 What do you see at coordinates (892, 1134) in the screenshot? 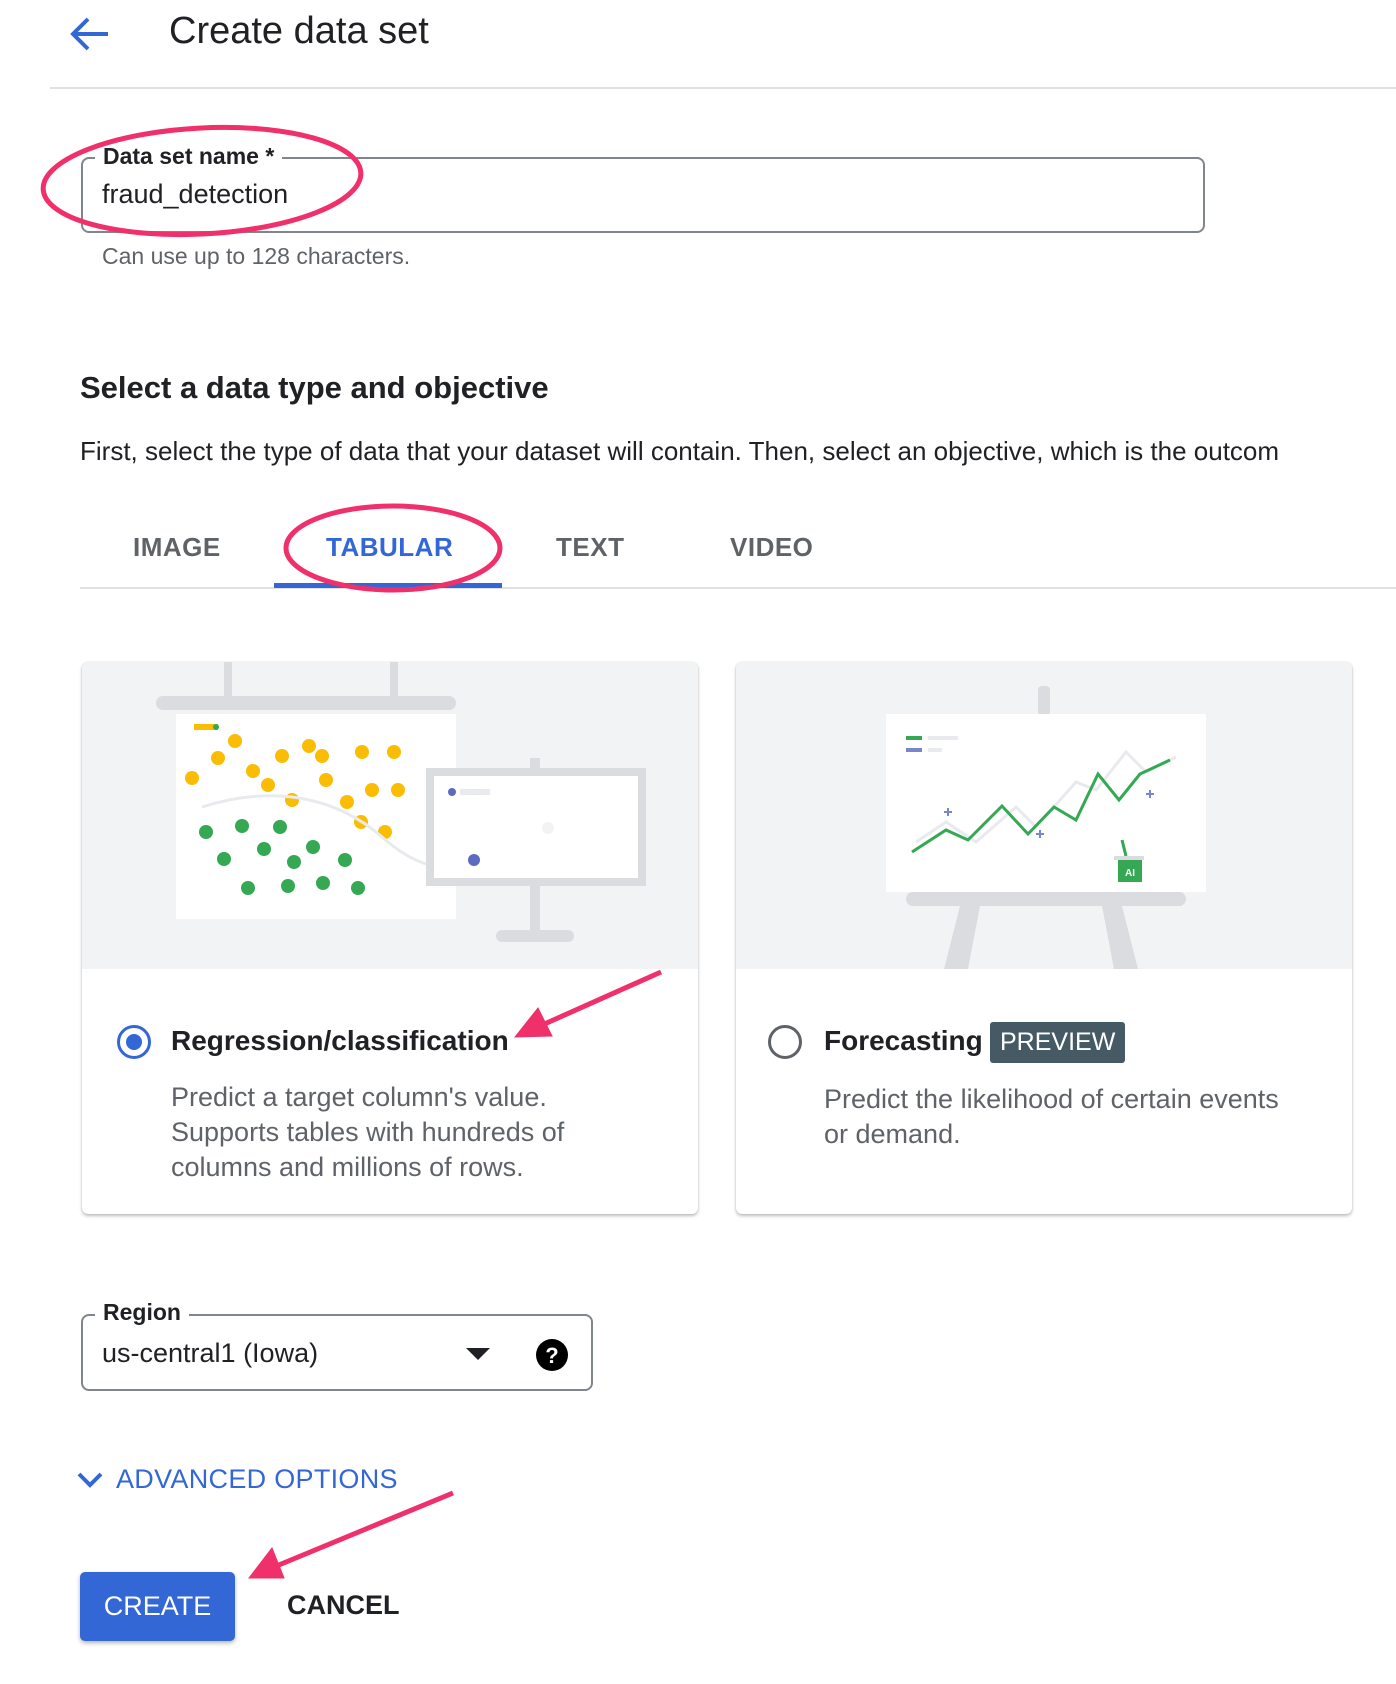
I see `description-line: or demand.` at bounding box center [892, 1134].